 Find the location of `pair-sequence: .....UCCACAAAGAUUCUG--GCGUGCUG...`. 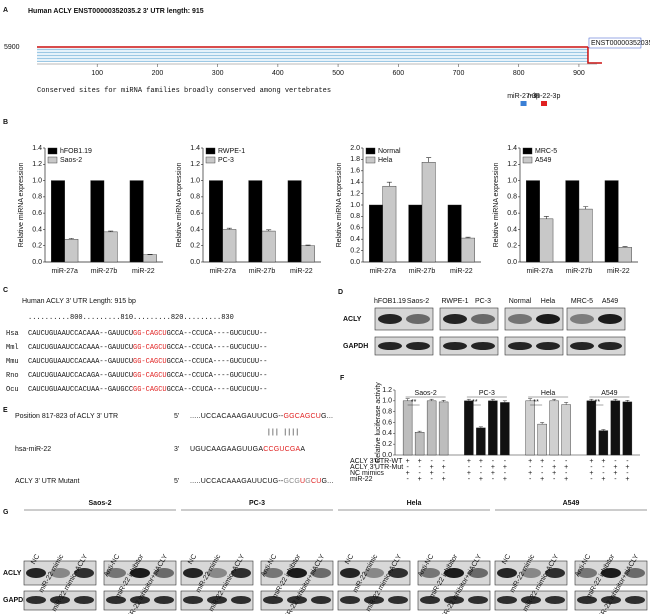

pair-sequence: .....UCCACAAAGAUUCUG--GCGUGCUG... is located at coordinates (262, 481).